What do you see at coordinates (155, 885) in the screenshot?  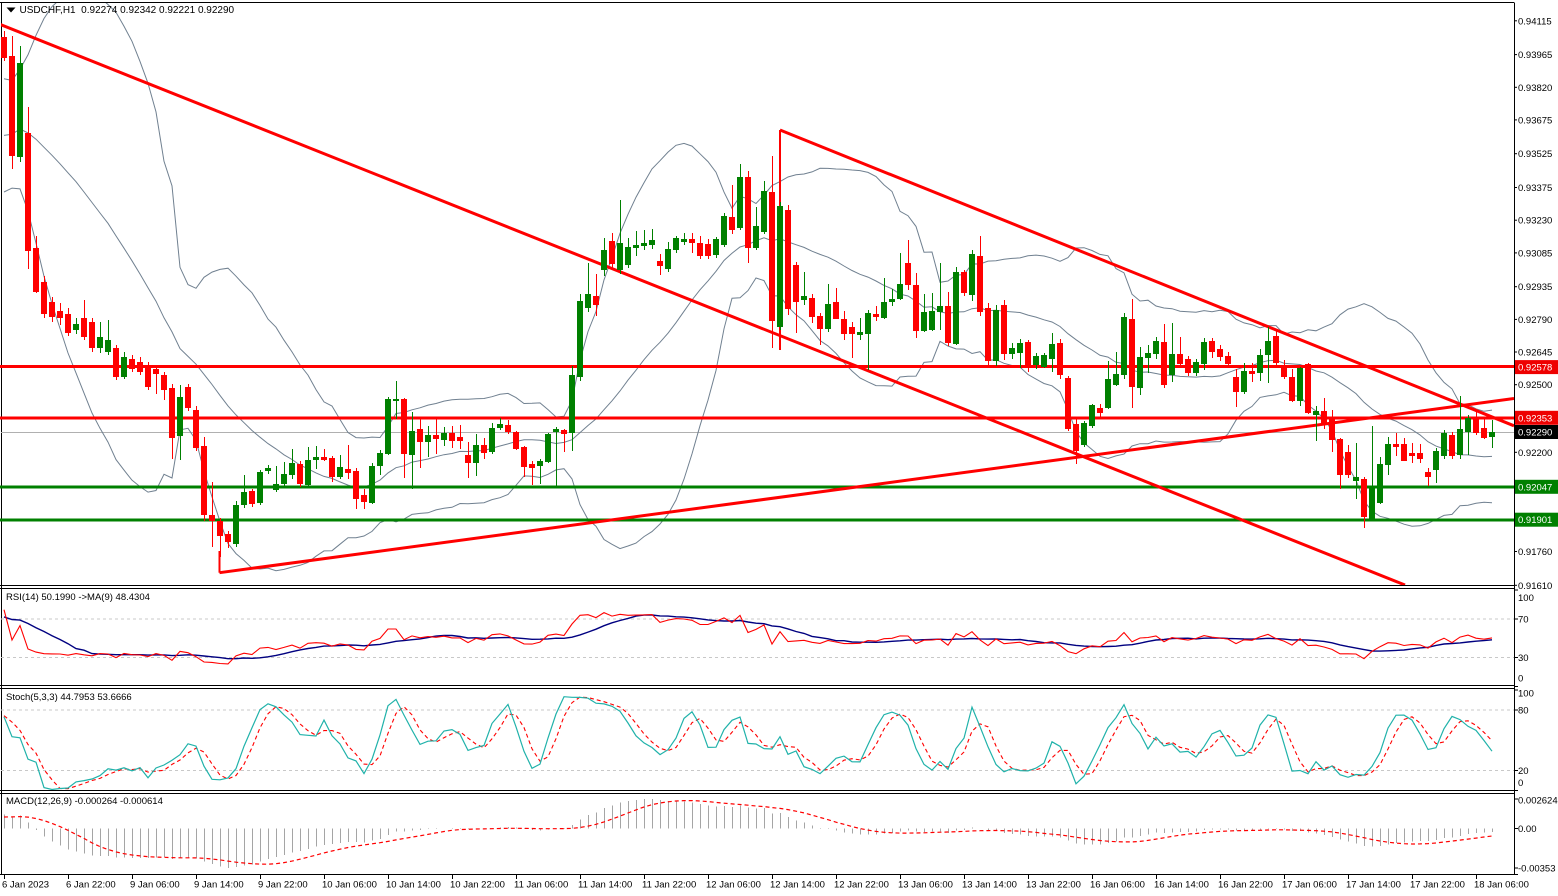 I see `svg-text: 9 Jan 06:00` at bounding box center [155, 885].